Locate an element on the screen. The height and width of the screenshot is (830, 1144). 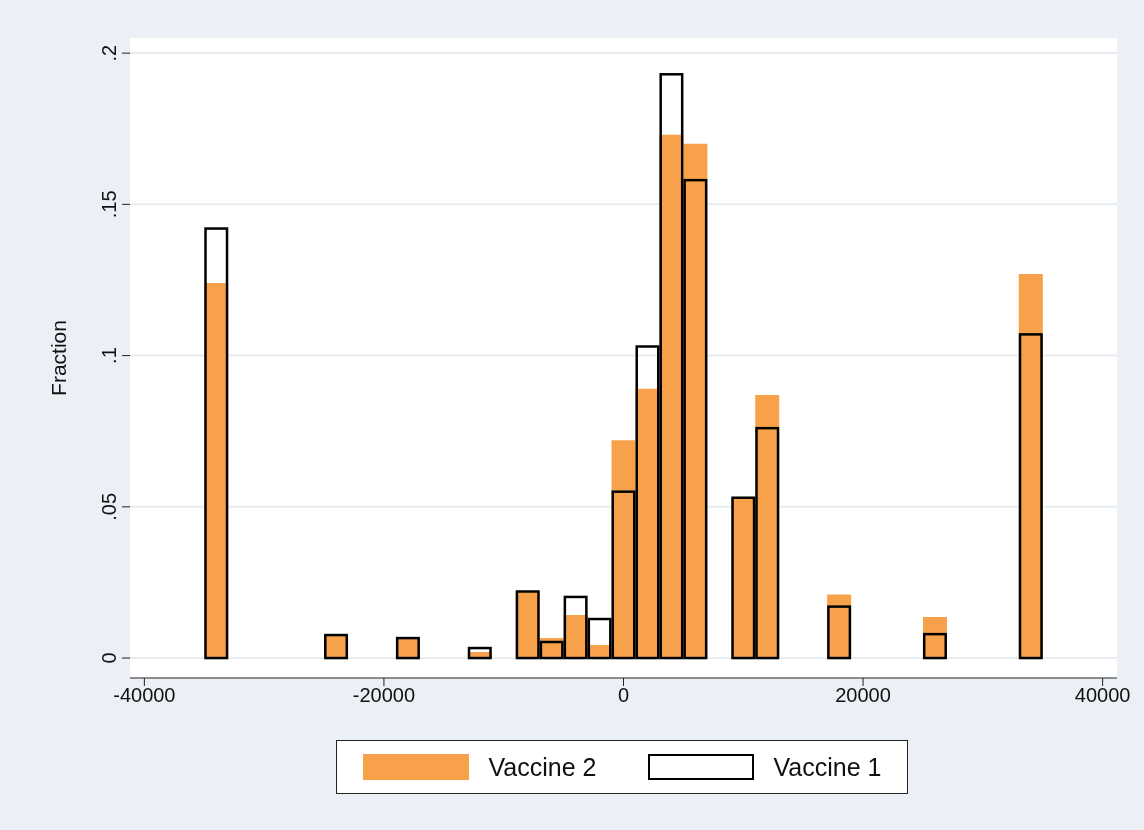
x-tick-label: 40000 is located at coordinates (1102, 695).